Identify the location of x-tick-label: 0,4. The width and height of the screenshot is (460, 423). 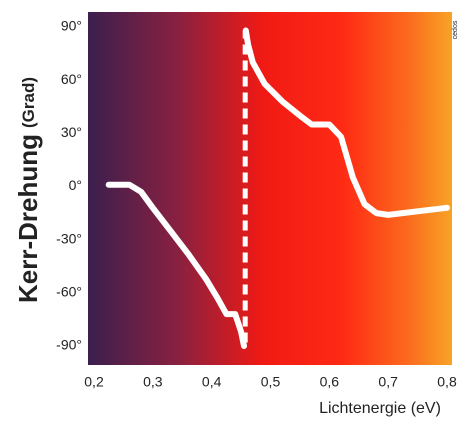
(212, 382).